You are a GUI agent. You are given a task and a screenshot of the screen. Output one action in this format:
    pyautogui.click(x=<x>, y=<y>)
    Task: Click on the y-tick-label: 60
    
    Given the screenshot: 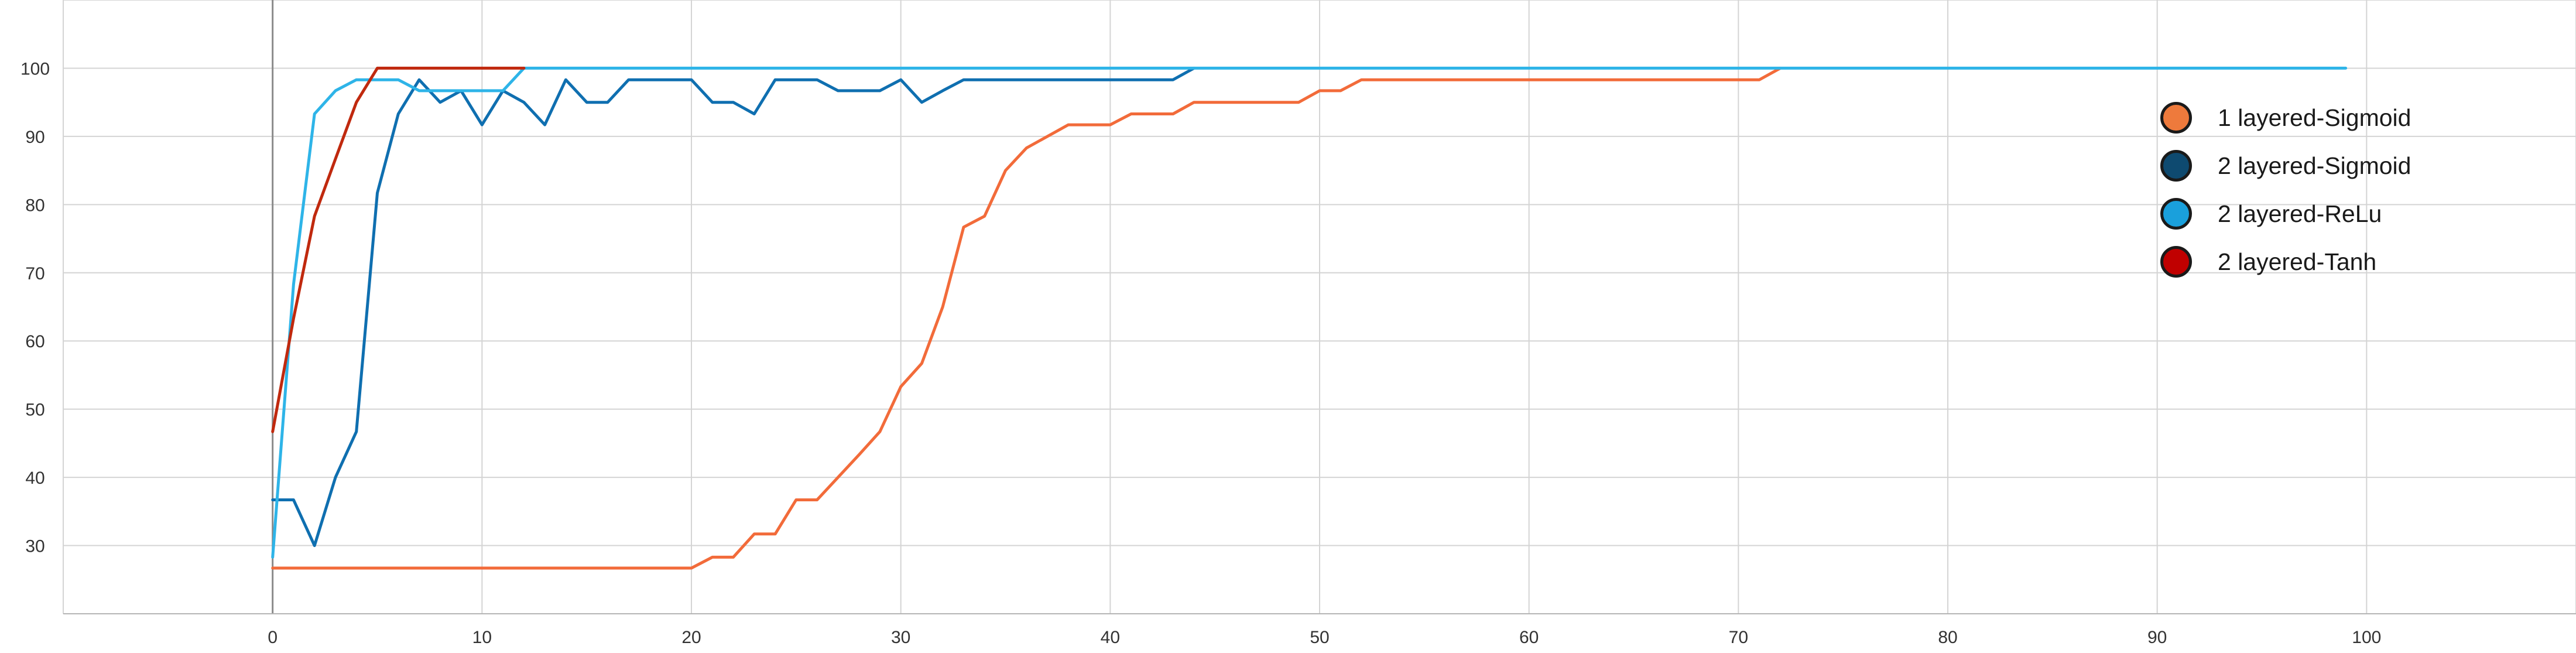 What is the action you would take?
    pyautogui.click(x=34, y=341)
    